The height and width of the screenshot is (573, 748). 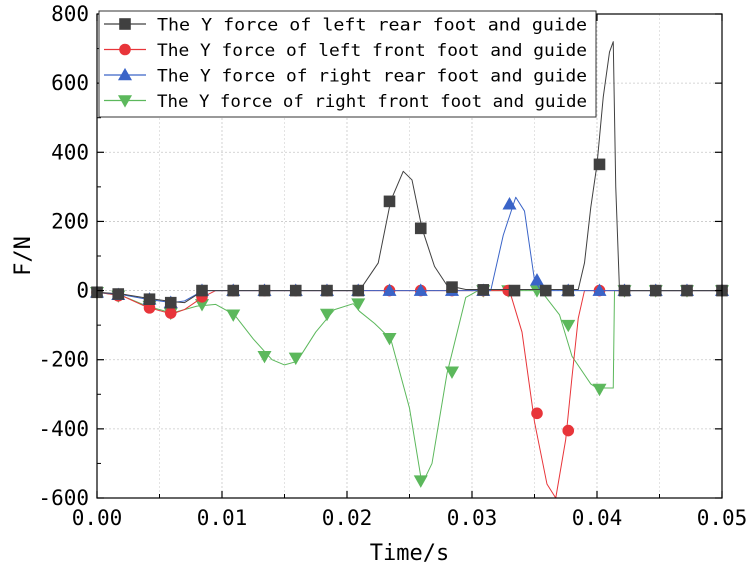 What do you see at coordinates (70, 83) in the screenshot?
I see `y-tick-label: 600` at bounding box center [70, 83].